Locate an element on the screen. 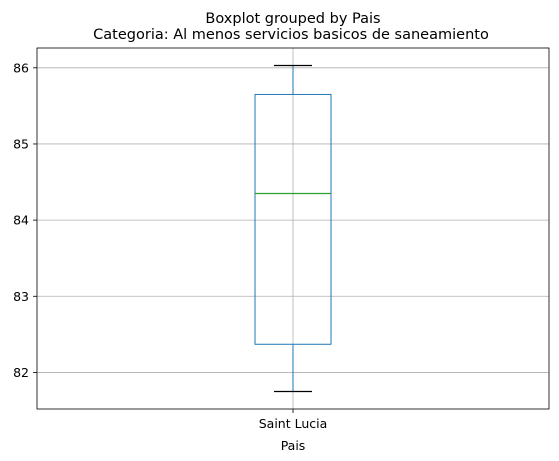 The height and width of the screenshot is (461, 559). y-tick-label: 85 is located at coordinates (21, 143).